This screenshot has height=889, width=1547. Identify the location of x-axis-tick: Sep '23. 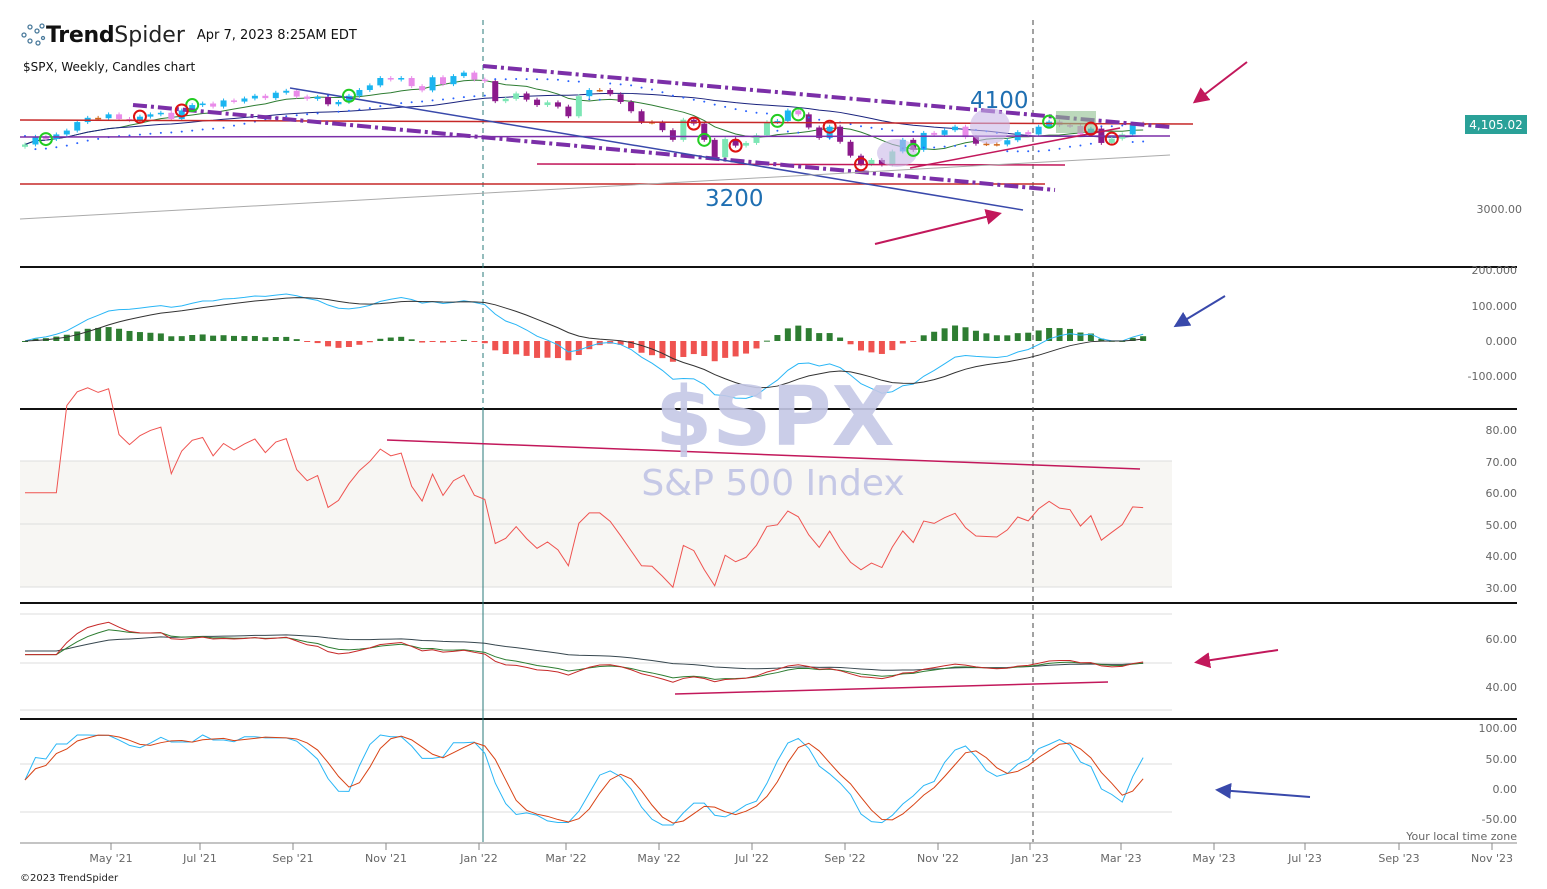
(1398, 858).